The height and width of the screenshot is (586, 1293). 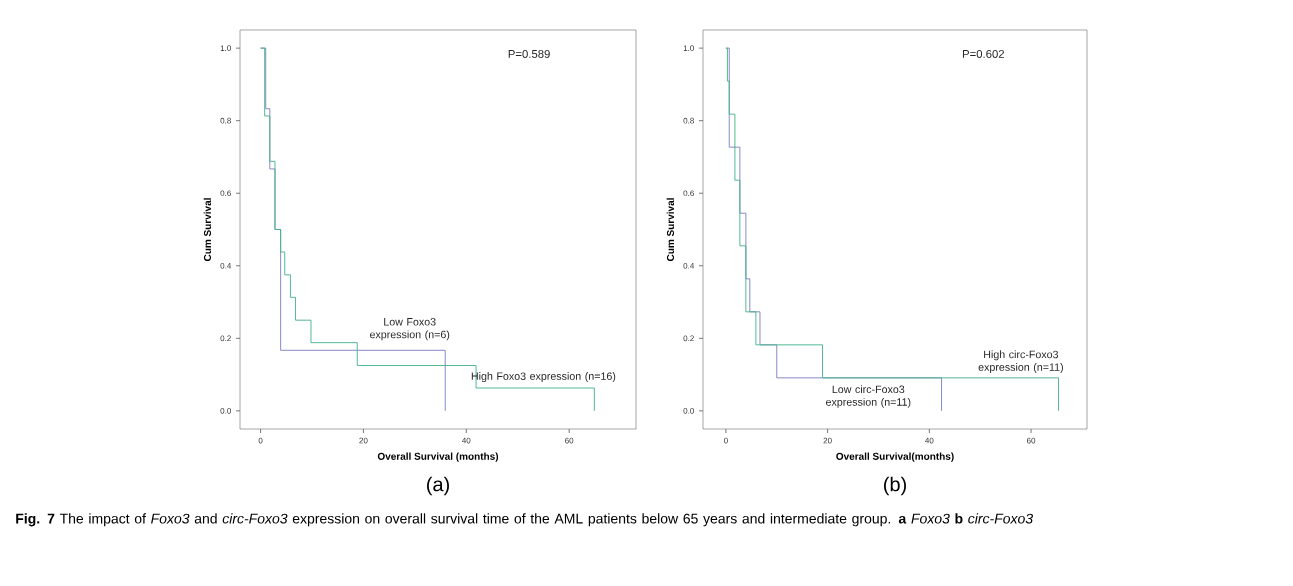 I want to click on series-label: High circ-Foxo3 expression (n=11), so click(x=1020, y=361).